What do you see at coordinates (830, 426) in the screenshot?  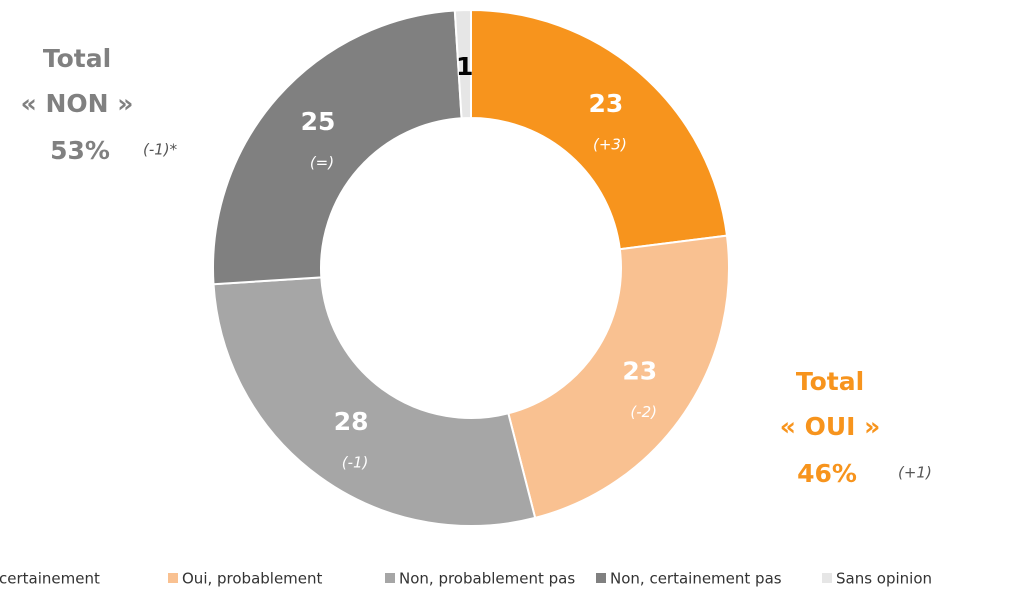 I see `annotation-group: « OUI »` at bounding box center [830, 426].